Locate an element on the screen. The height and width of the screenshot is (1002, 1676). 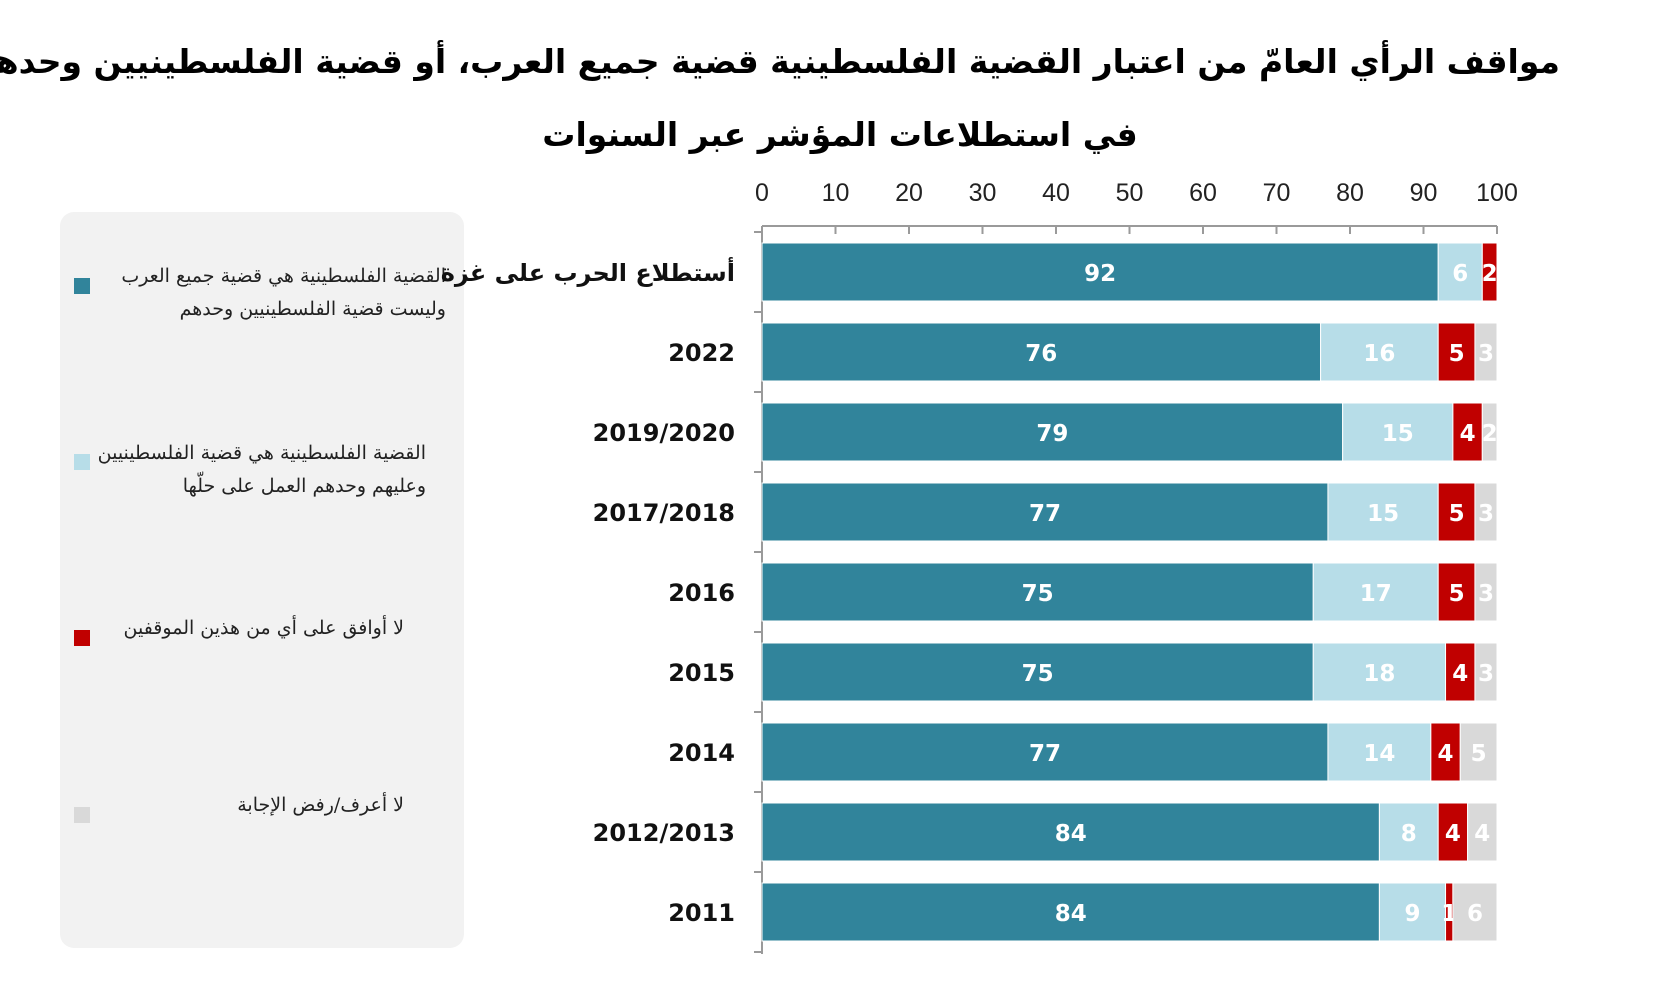
data-label-5-0: 75 is located at coordinates (1038, 674).